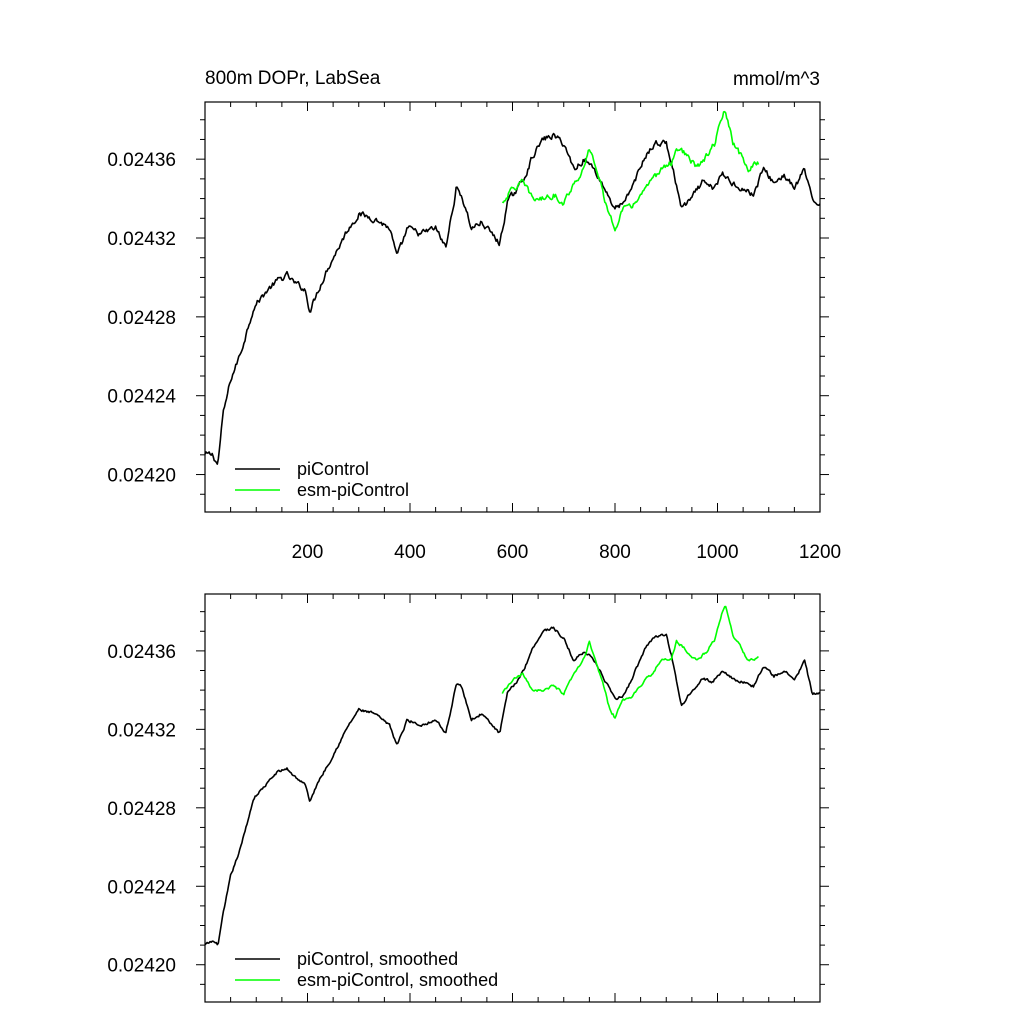 The height and width of the screenshot is (1024, 1024). I want to click on x-tick-label: 800, so click(615, 552).